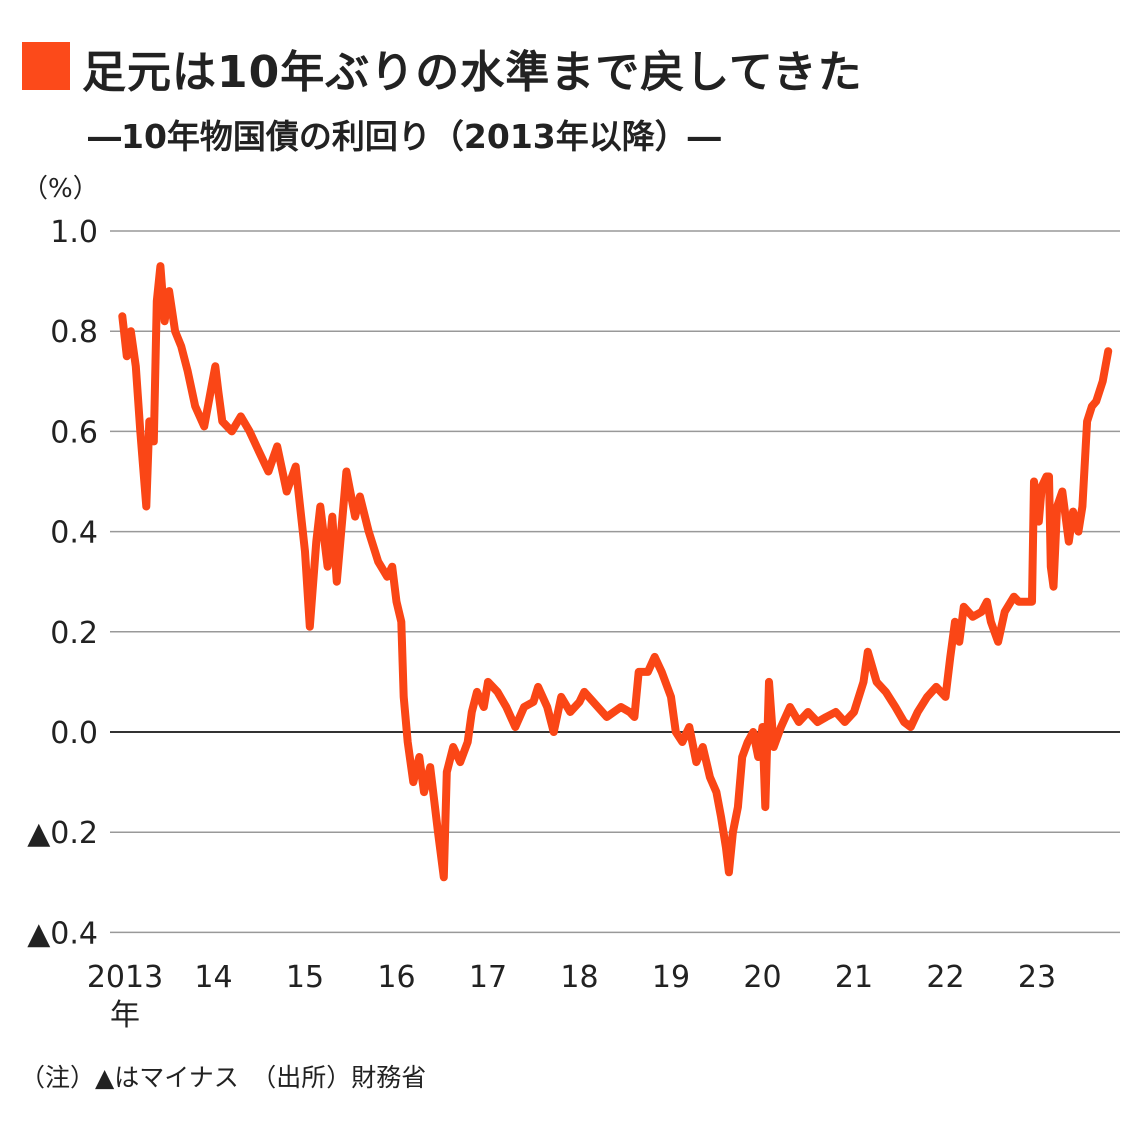  Describe the element at coordinates (671, 977) in the screenshot. I see `x-tick-label: 19` at that location.